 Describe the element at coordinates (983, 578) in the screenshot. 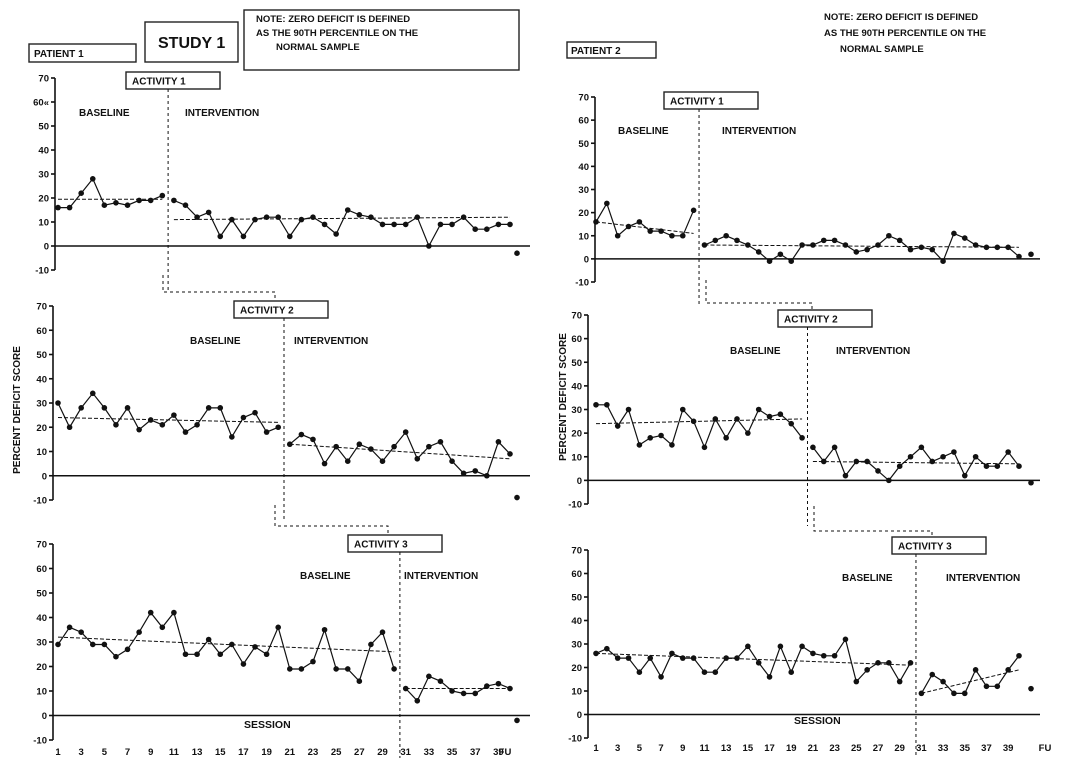

I see `intervention-label: INTERVENTION` at that location.